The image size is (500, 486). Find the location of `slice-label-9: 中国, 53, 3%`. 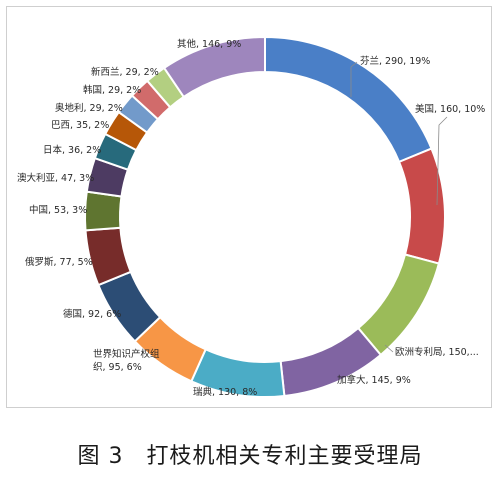

slice-label-9: 中国, 53, 3% is located at coordinates (58, 210).